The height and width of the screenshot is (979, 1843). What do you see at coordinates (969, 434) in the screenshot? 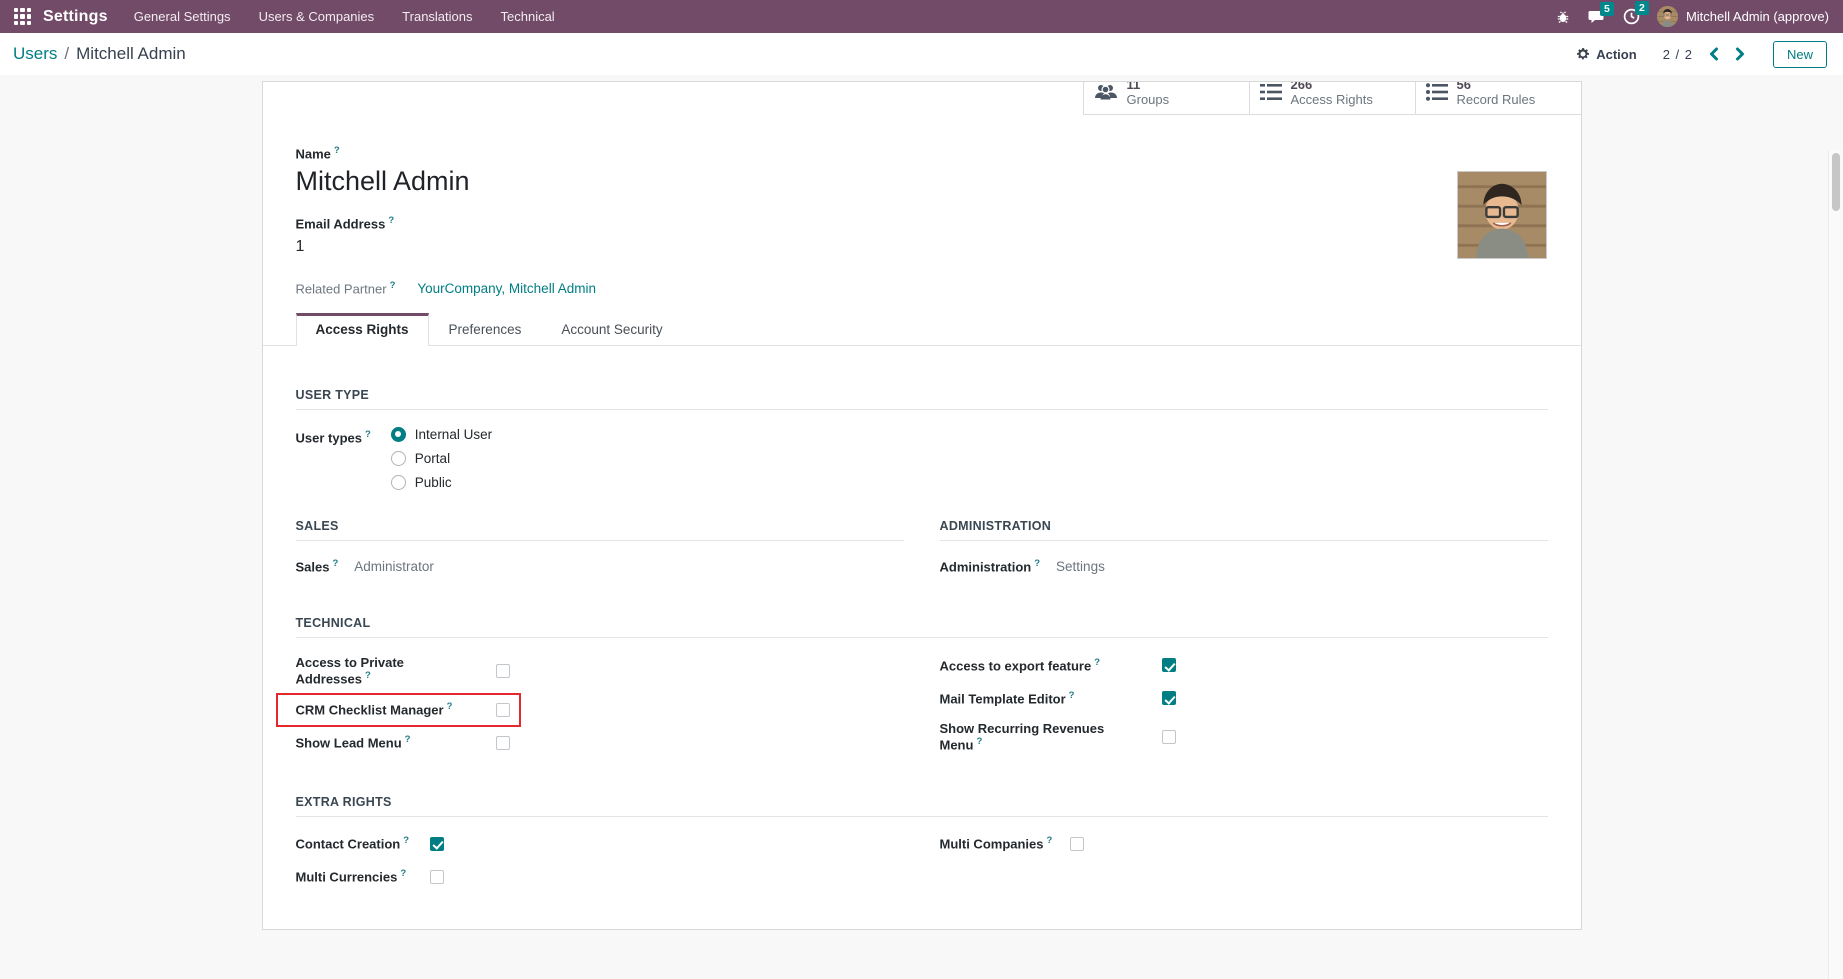
I see `radio-option-internal-user: Internal User` at bounding box center [969, 434].